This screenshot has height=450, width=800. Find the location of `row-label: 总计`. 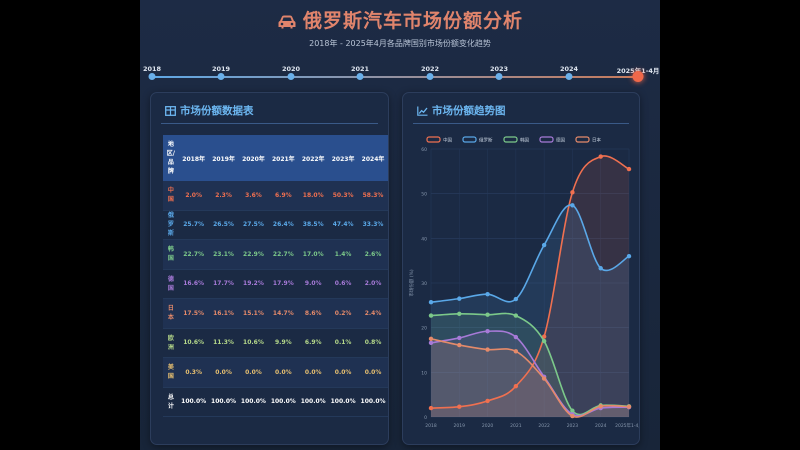

row-label: 总计 is located at coordinates (171, 402).